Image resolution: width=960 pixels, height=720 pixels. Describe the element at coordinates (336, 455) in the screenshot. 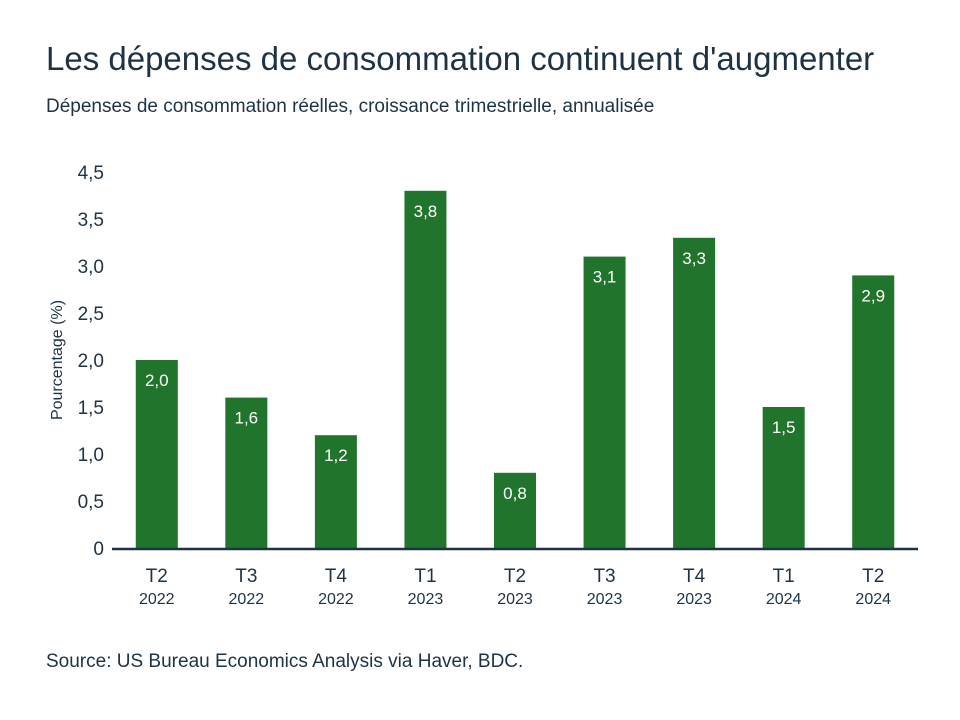

I see `data-label: 1,2` at that location.